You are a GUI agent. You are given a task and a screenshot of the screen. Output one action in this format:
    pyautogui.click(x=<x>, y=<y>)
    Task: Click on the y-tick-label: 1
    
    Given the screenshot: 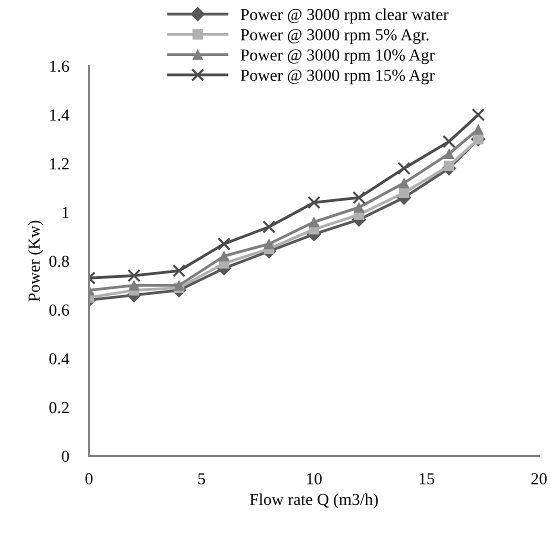 What is the action you would take?
    pyautogui.click(x=65, y=212)
    